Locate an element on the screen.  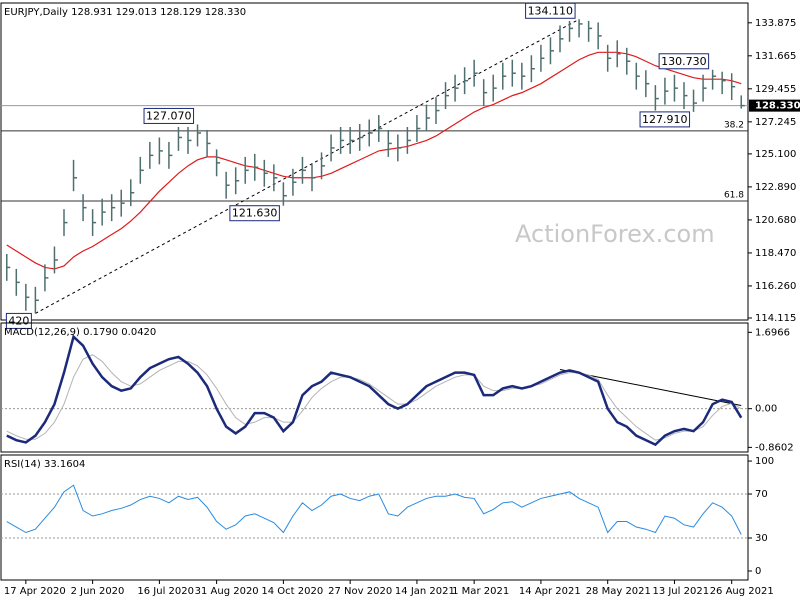
x-tick-label: 28 May 2021 is located at coordinates (618, 591).